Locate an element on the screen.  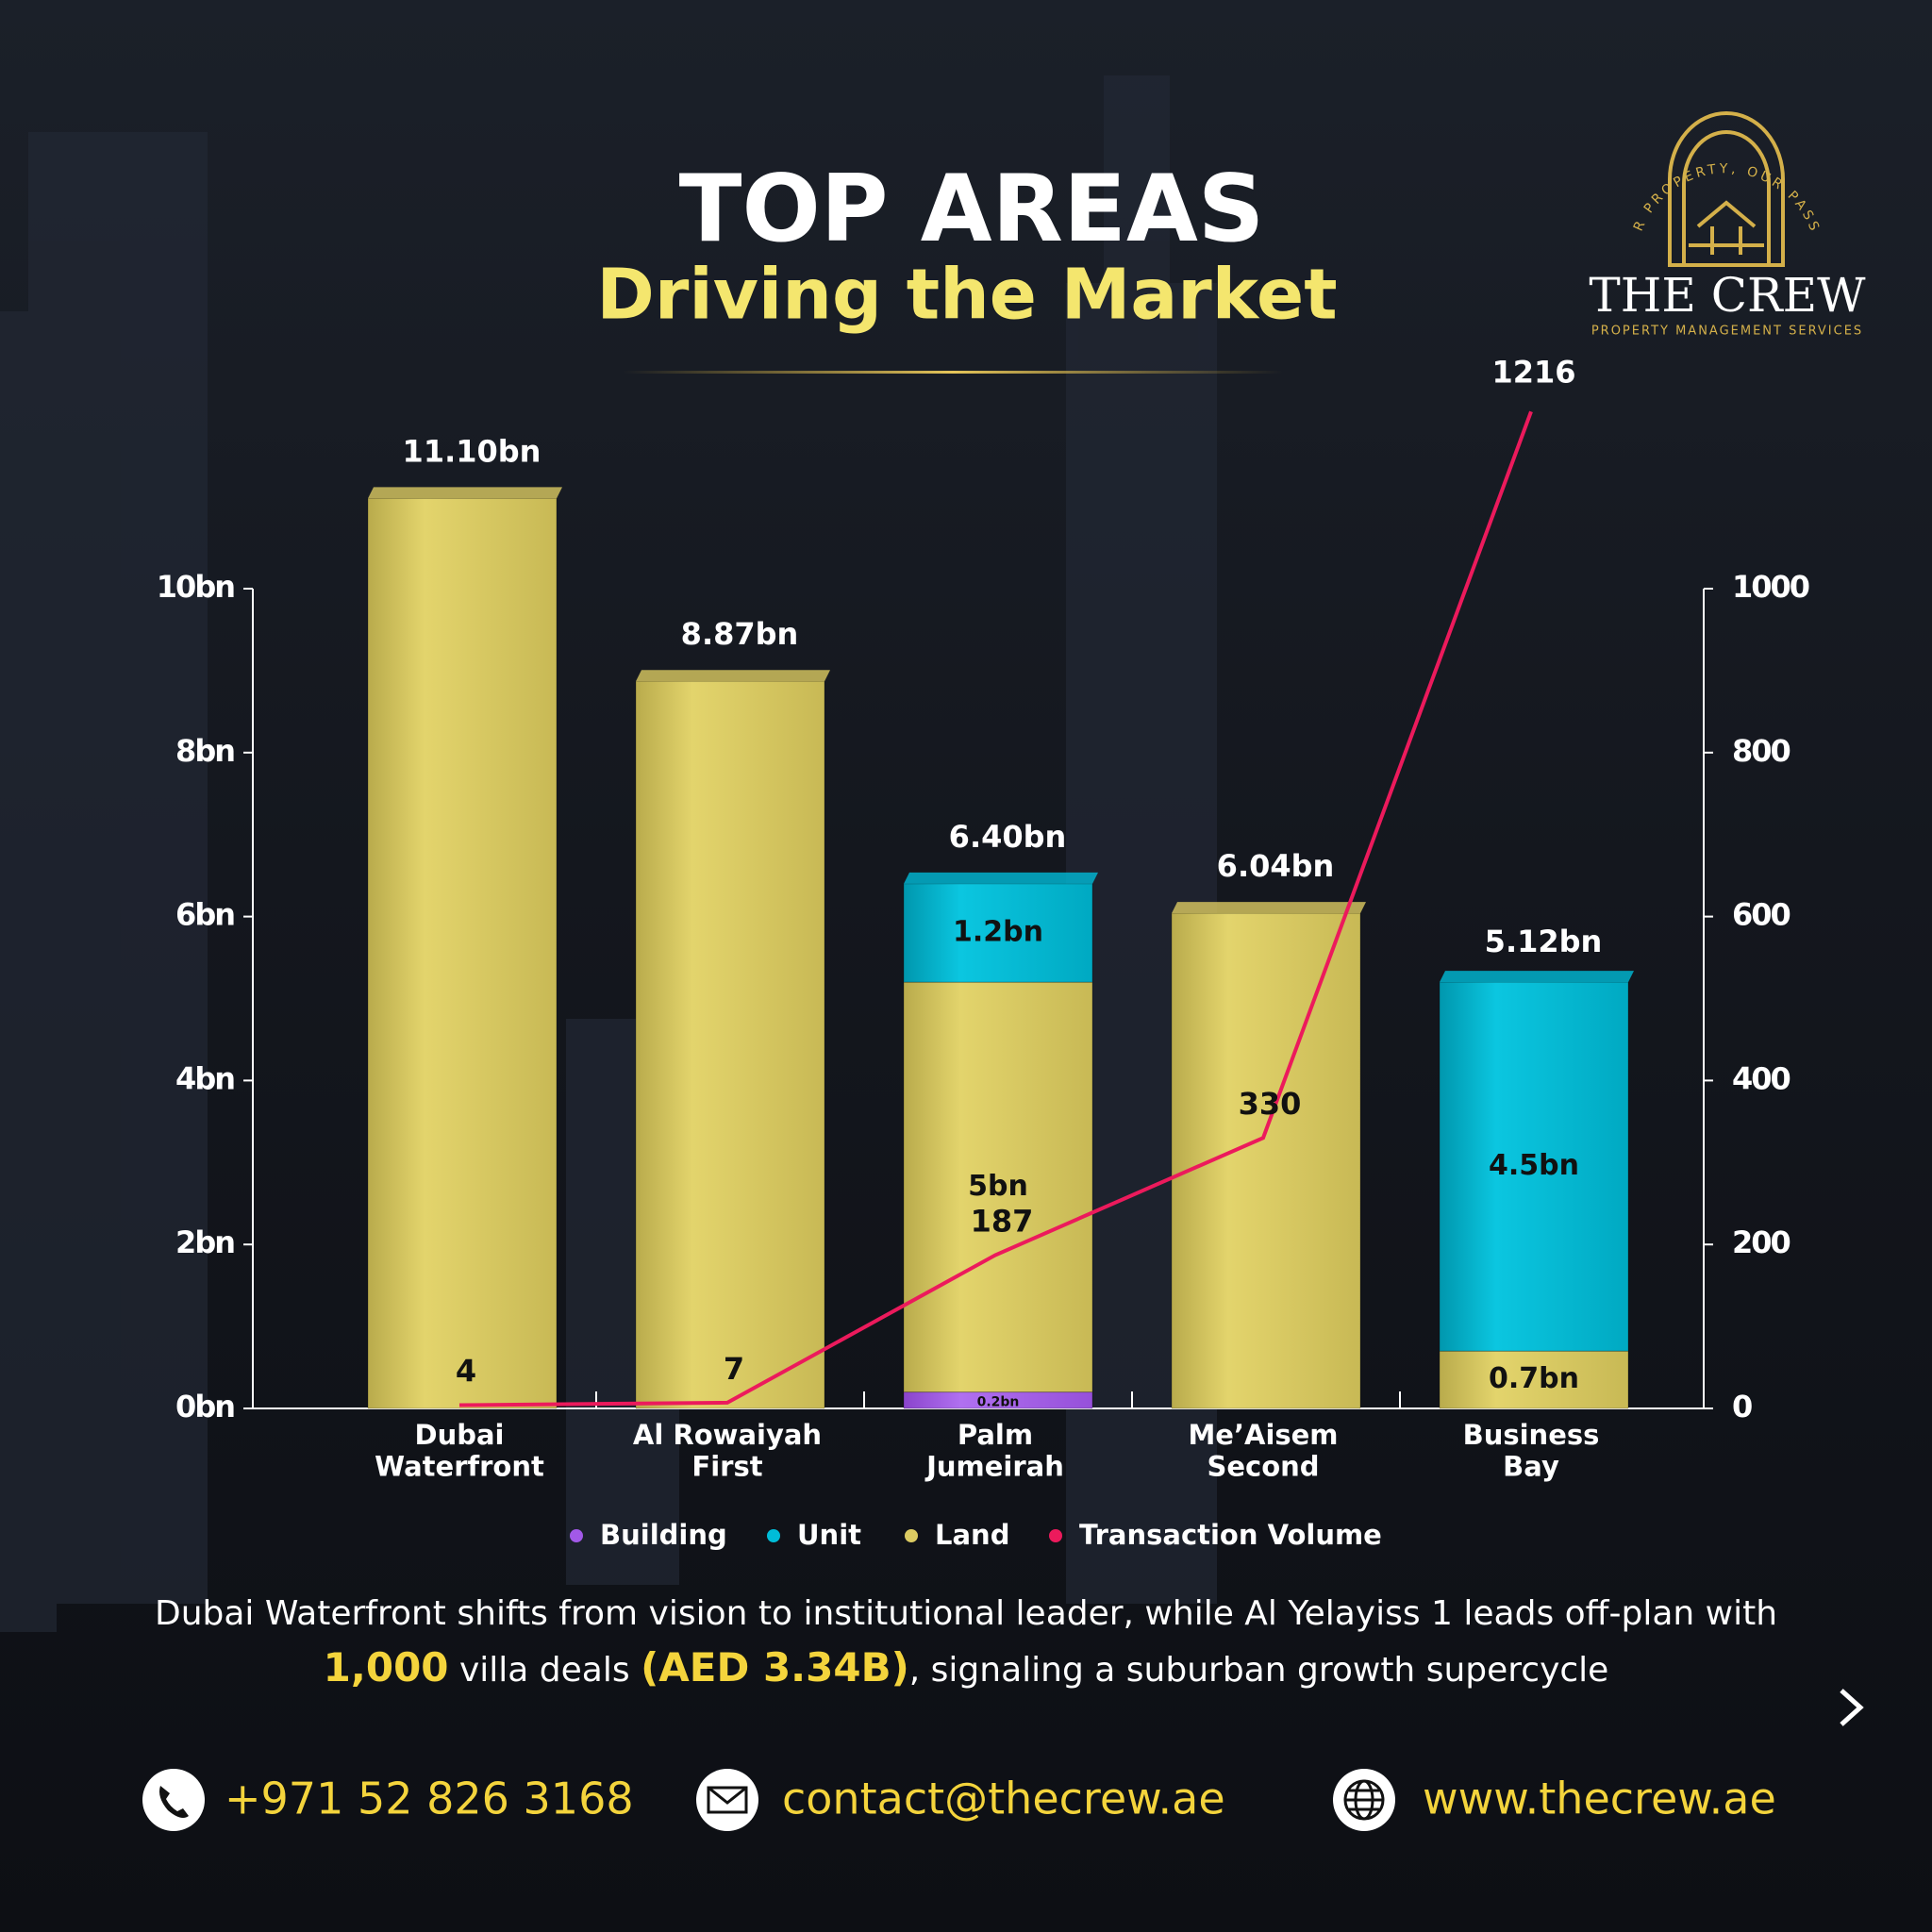
phone: +971 52 826 3168 is located at coordinates (429, 1799).